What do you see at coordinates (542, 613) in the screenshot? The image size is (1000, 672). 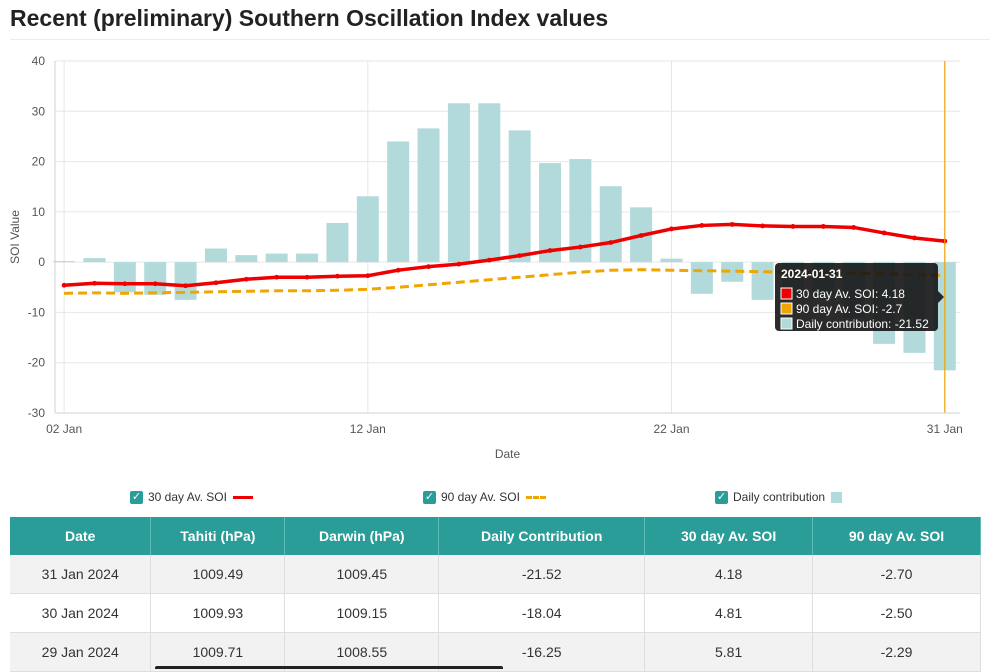 I see `table-cell: -18.04` at bounding box center [542, 613].